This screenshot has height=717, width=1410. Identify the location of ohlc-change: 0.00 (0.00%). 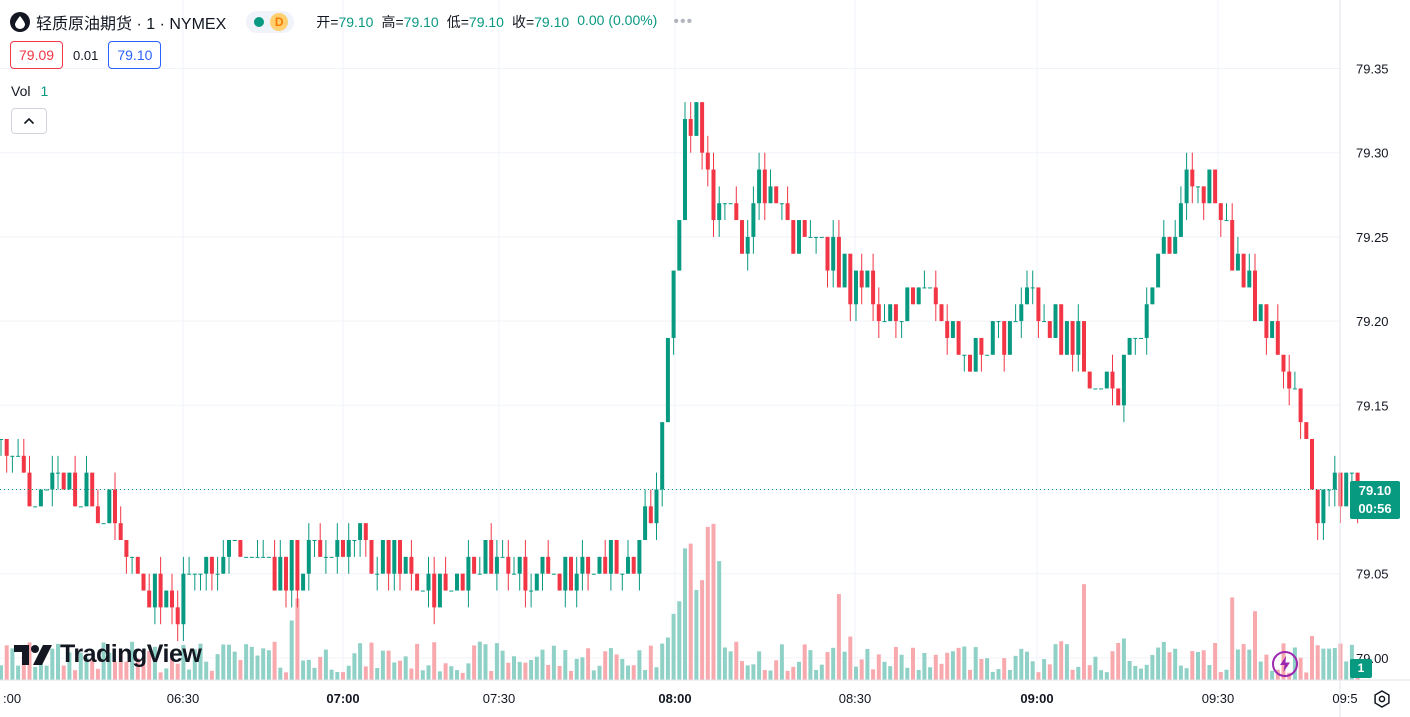
(617, 20).